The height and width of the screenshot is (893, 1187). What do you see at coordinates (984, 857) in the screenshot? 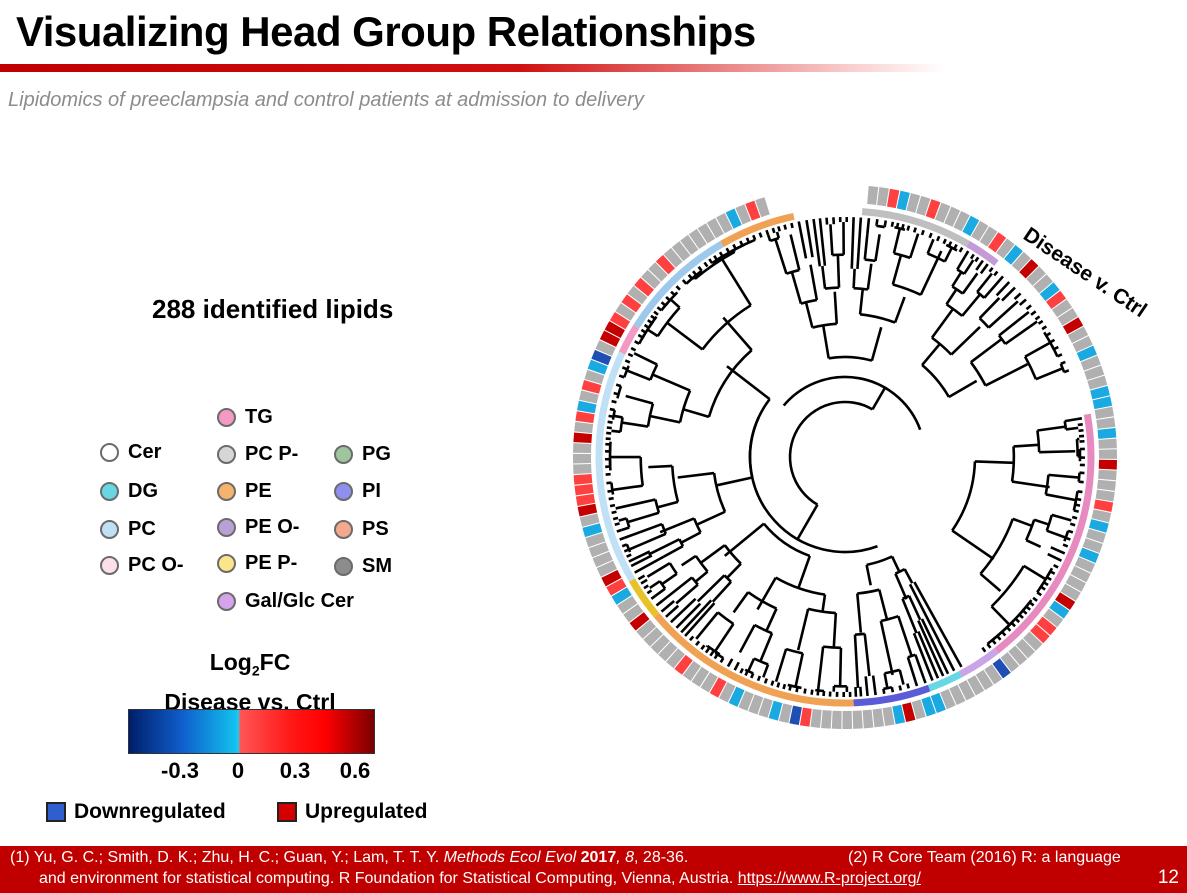
I see `reference-2-start: (2) R Core Team (2016) R: a language` at bounding box center [984, 857].